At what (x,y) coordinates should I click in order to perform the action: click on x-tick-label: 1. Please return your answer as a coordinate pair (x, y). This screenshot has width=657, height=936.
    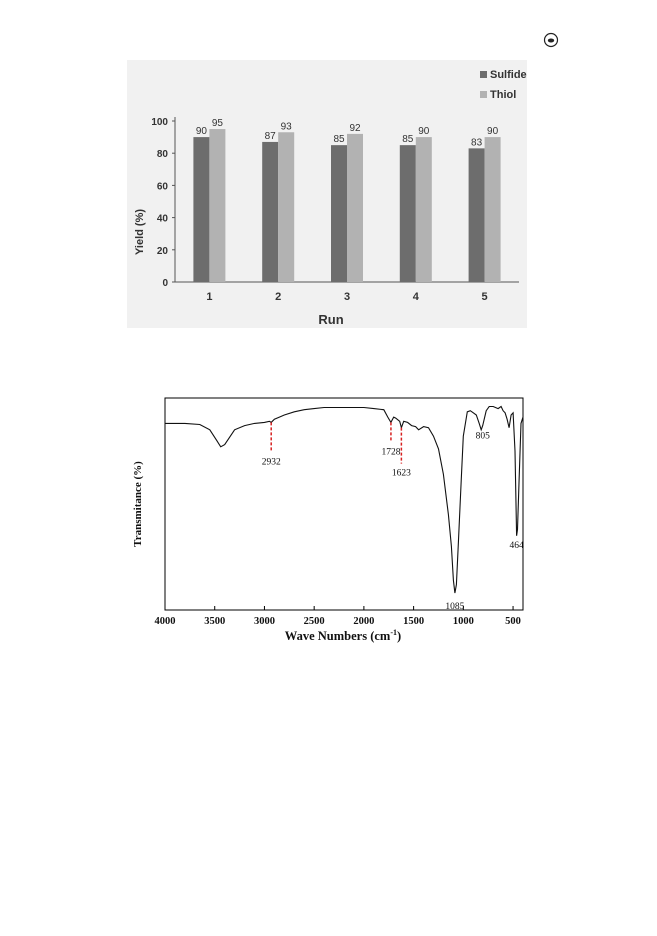
    Looking at the image, I should click on (209, 297).